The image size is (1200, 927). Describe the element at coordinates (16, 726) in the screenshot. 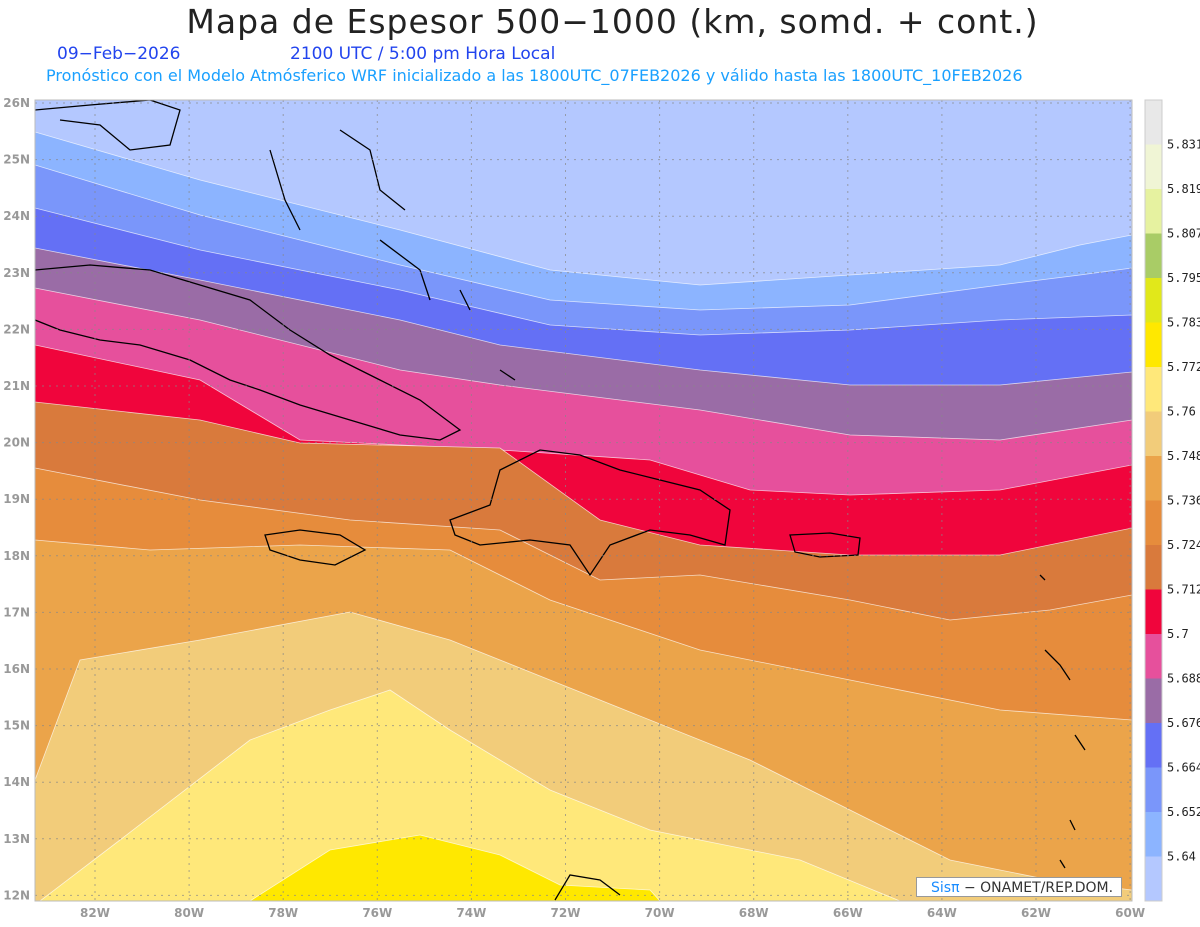

I see `y-tick-label: 15N` at that location.